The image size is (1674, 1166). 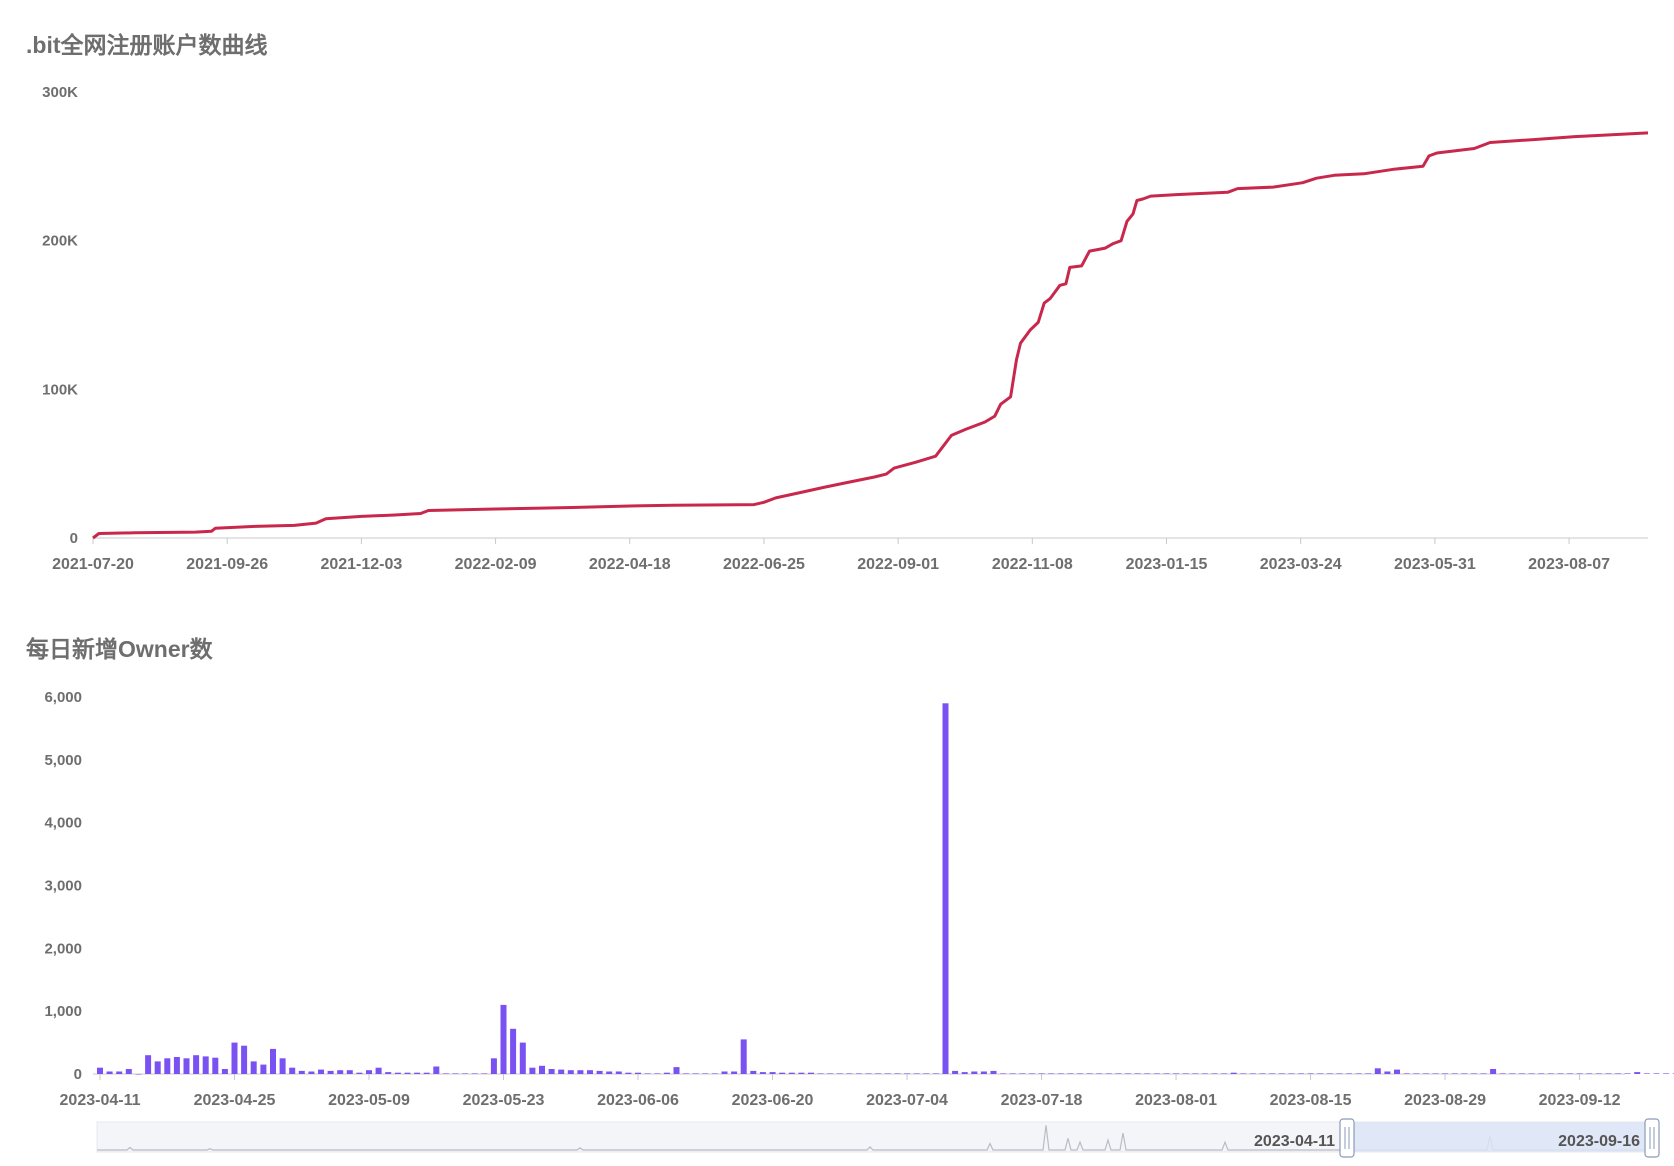 I want to click on zoom-start-label: 2023-04-11, so click(x=1294, y=1141).